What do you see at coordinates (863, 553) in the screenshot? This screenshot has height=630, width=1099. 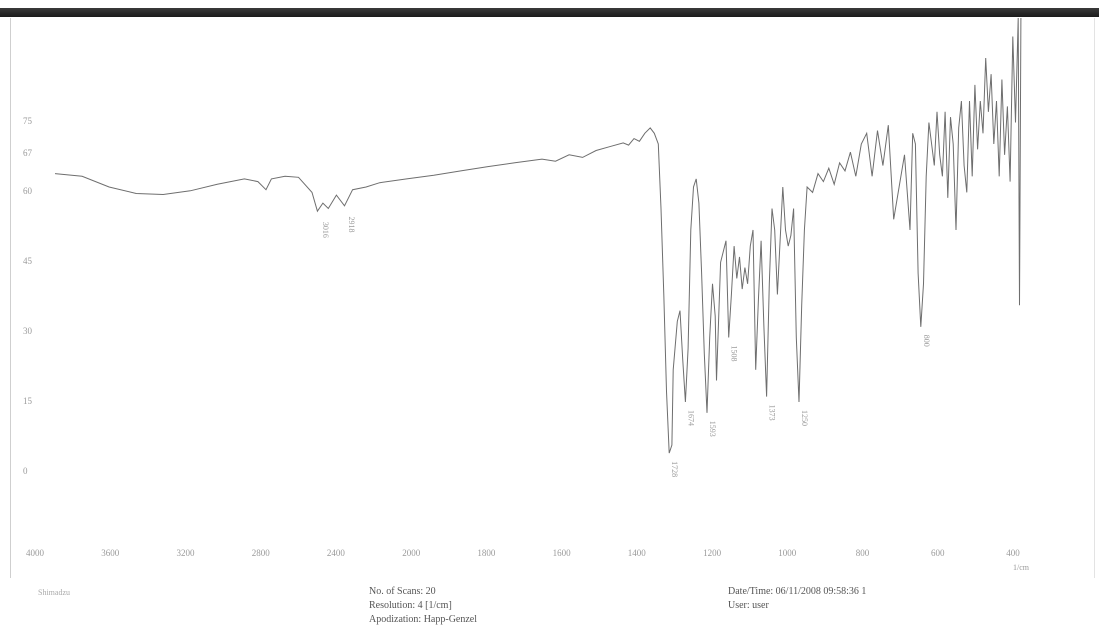 I see `x-tick-label: 800` at bounding box center [863, 553].